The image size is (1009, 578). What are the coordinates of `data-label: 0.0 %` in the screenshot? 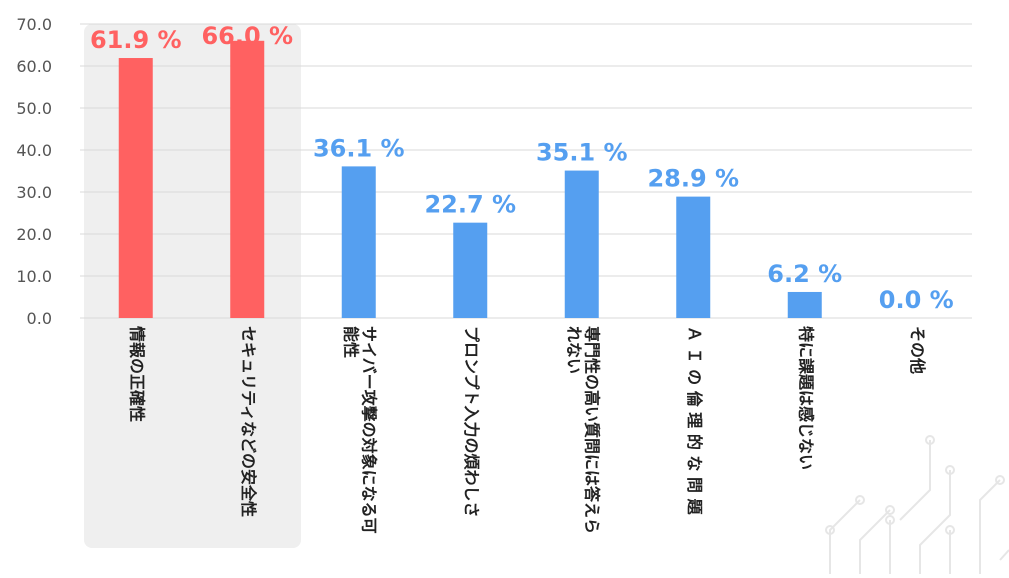 It's located at (916, 300).